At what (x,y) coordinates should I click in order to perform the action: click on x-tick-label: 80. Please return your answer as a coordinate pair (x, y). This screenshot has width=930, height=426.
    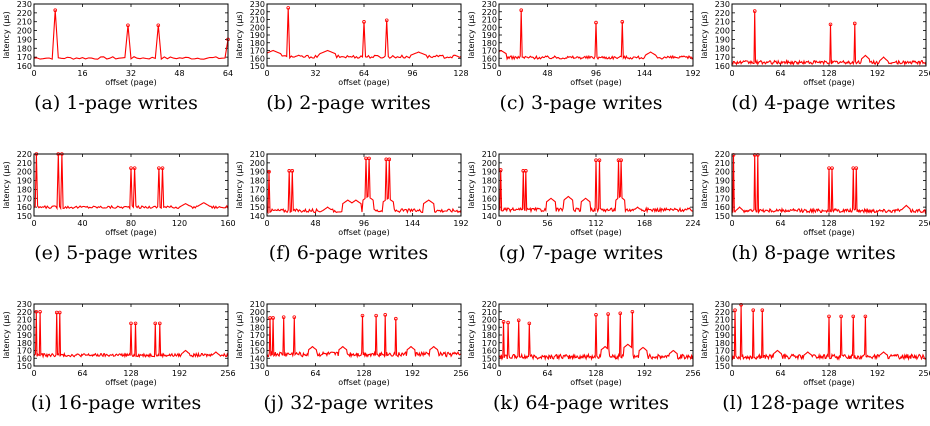
    Looking at the image, I should click on (131, 223).